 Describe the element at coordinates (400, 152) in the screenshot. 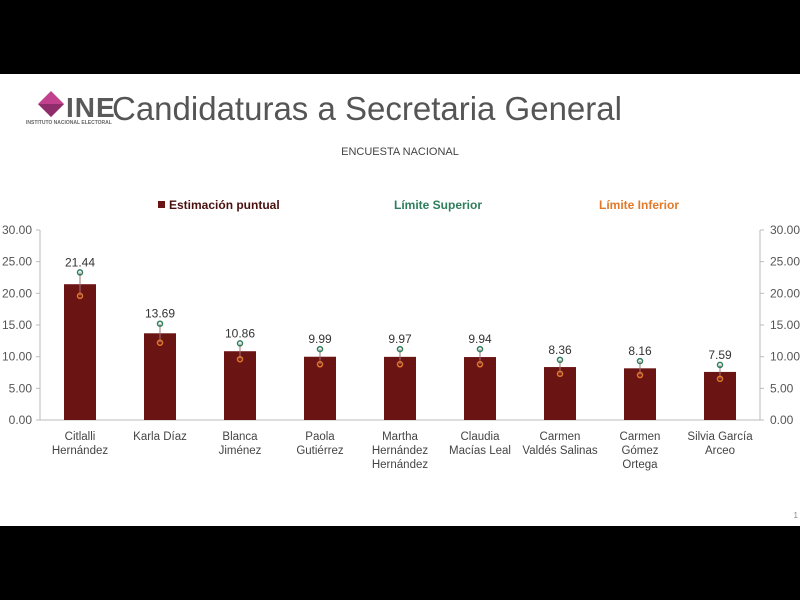

I see `page-subtitle: ENCUESTA NACIONAL` at that location.